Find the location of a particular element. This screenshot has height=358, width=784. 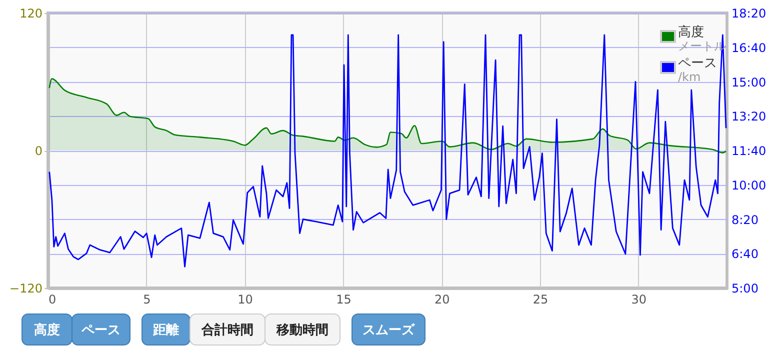

text: ペース is located at coordinates (100, 330).